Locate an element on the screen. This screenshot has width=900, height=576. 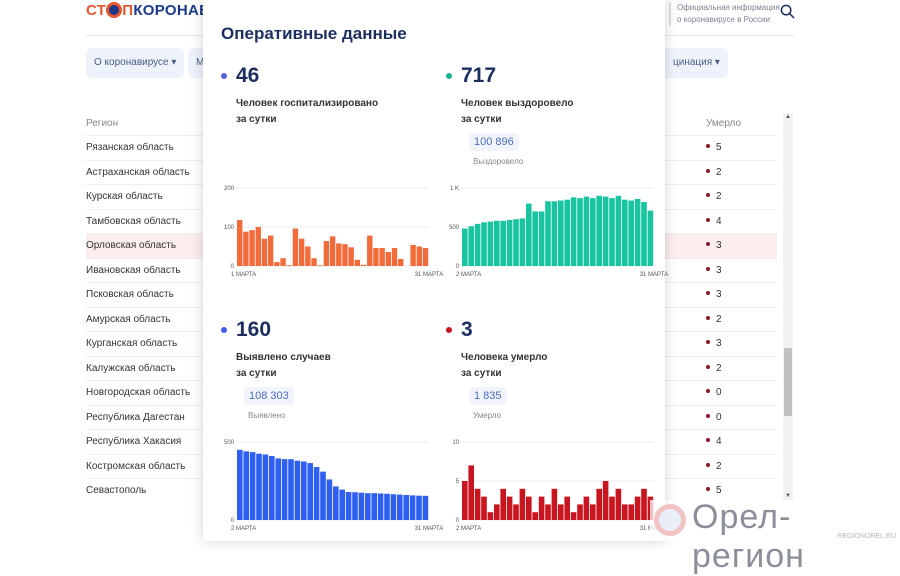
scrollbar: ▲ ▼ is located at coordinates (788, 306).